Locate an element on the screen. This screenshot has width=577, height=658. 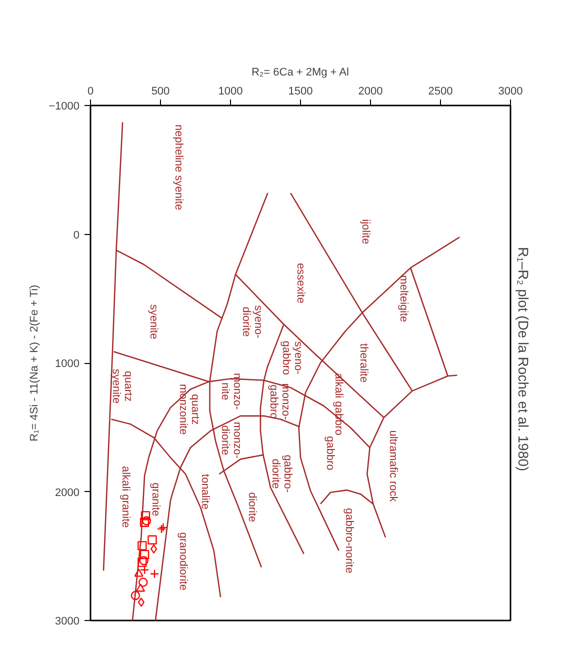
annotation: syenite is located at coordinates (154, 322).